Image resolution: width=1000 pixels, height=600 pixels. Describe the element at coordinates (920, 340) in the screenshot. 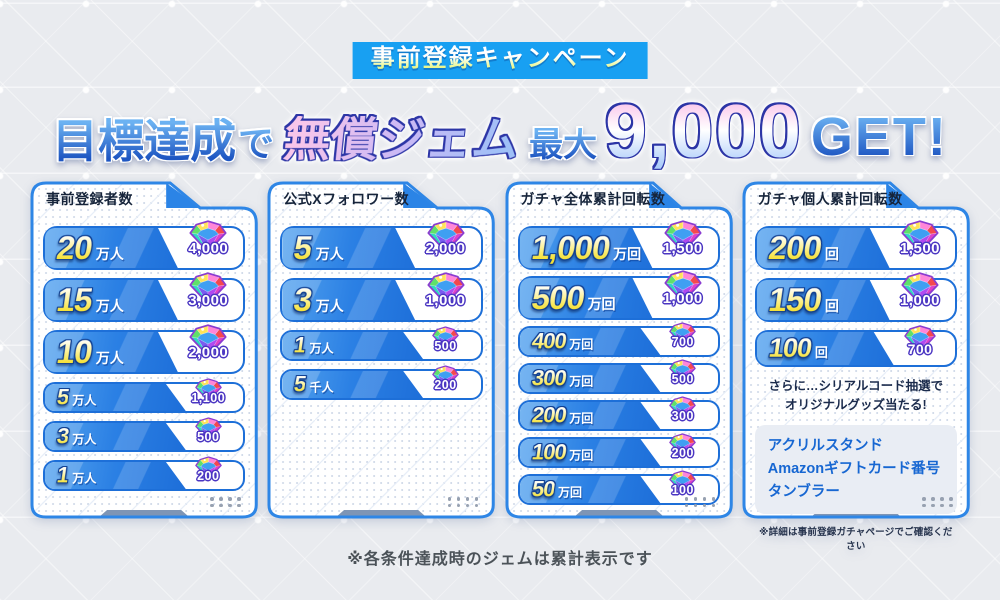

I see `gem-reward: 700` at that location.